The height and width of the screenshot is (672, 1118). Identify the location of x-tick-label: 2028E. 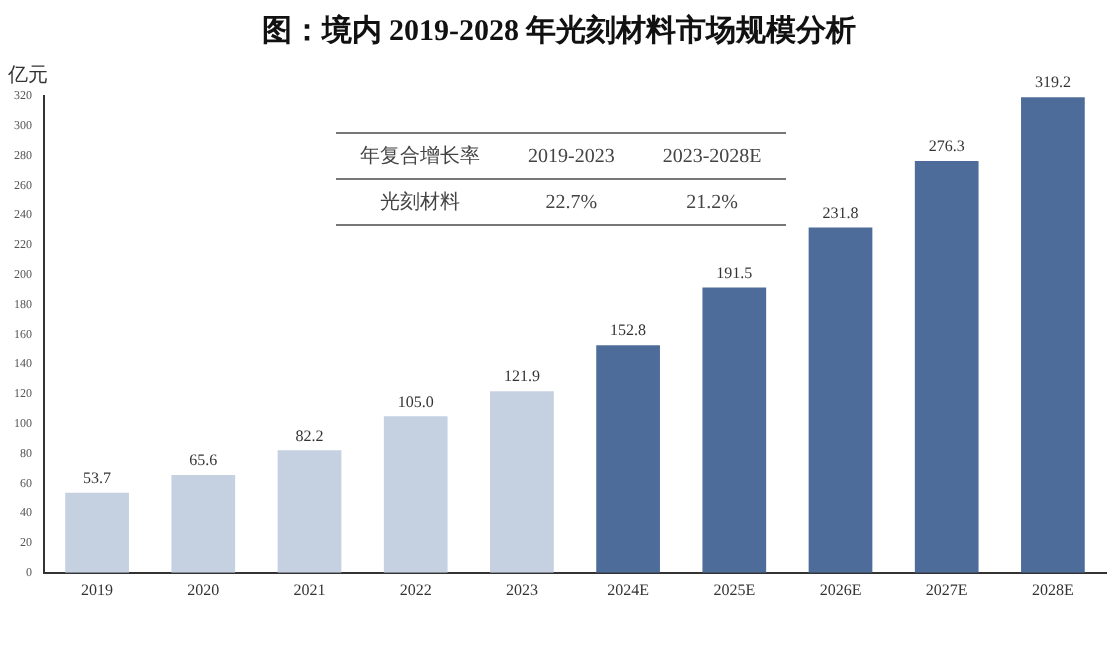
(1053, 589).